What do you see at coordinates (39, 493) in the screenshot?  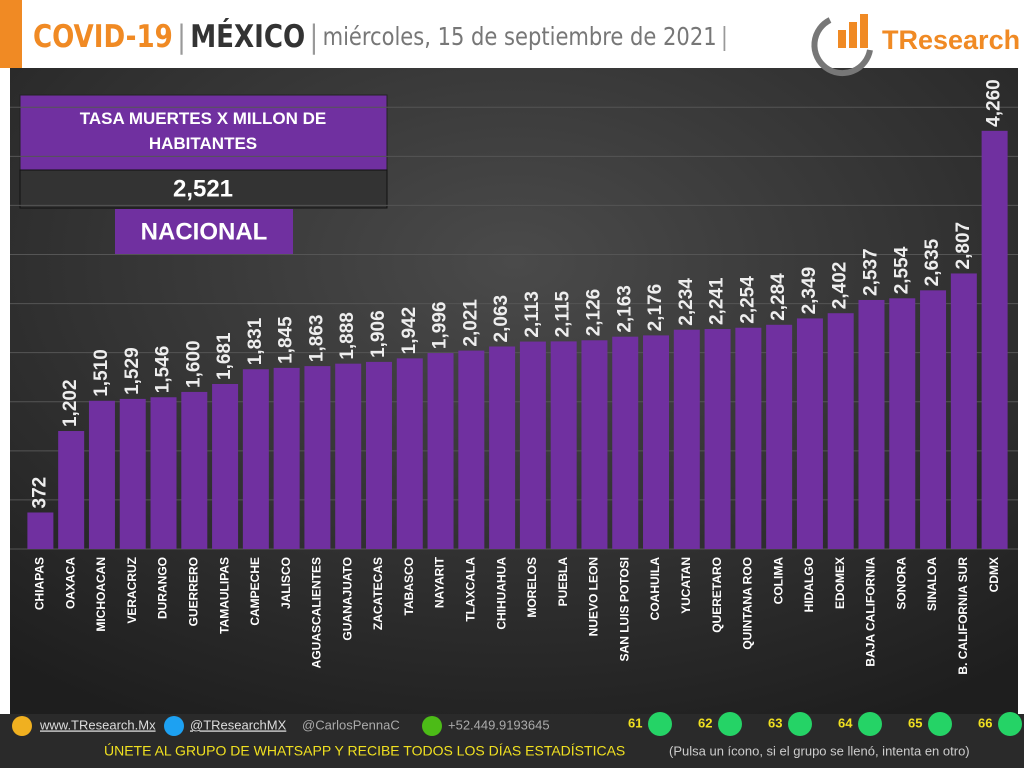 I see `value-label: 372` at bounding box center [39, 493].